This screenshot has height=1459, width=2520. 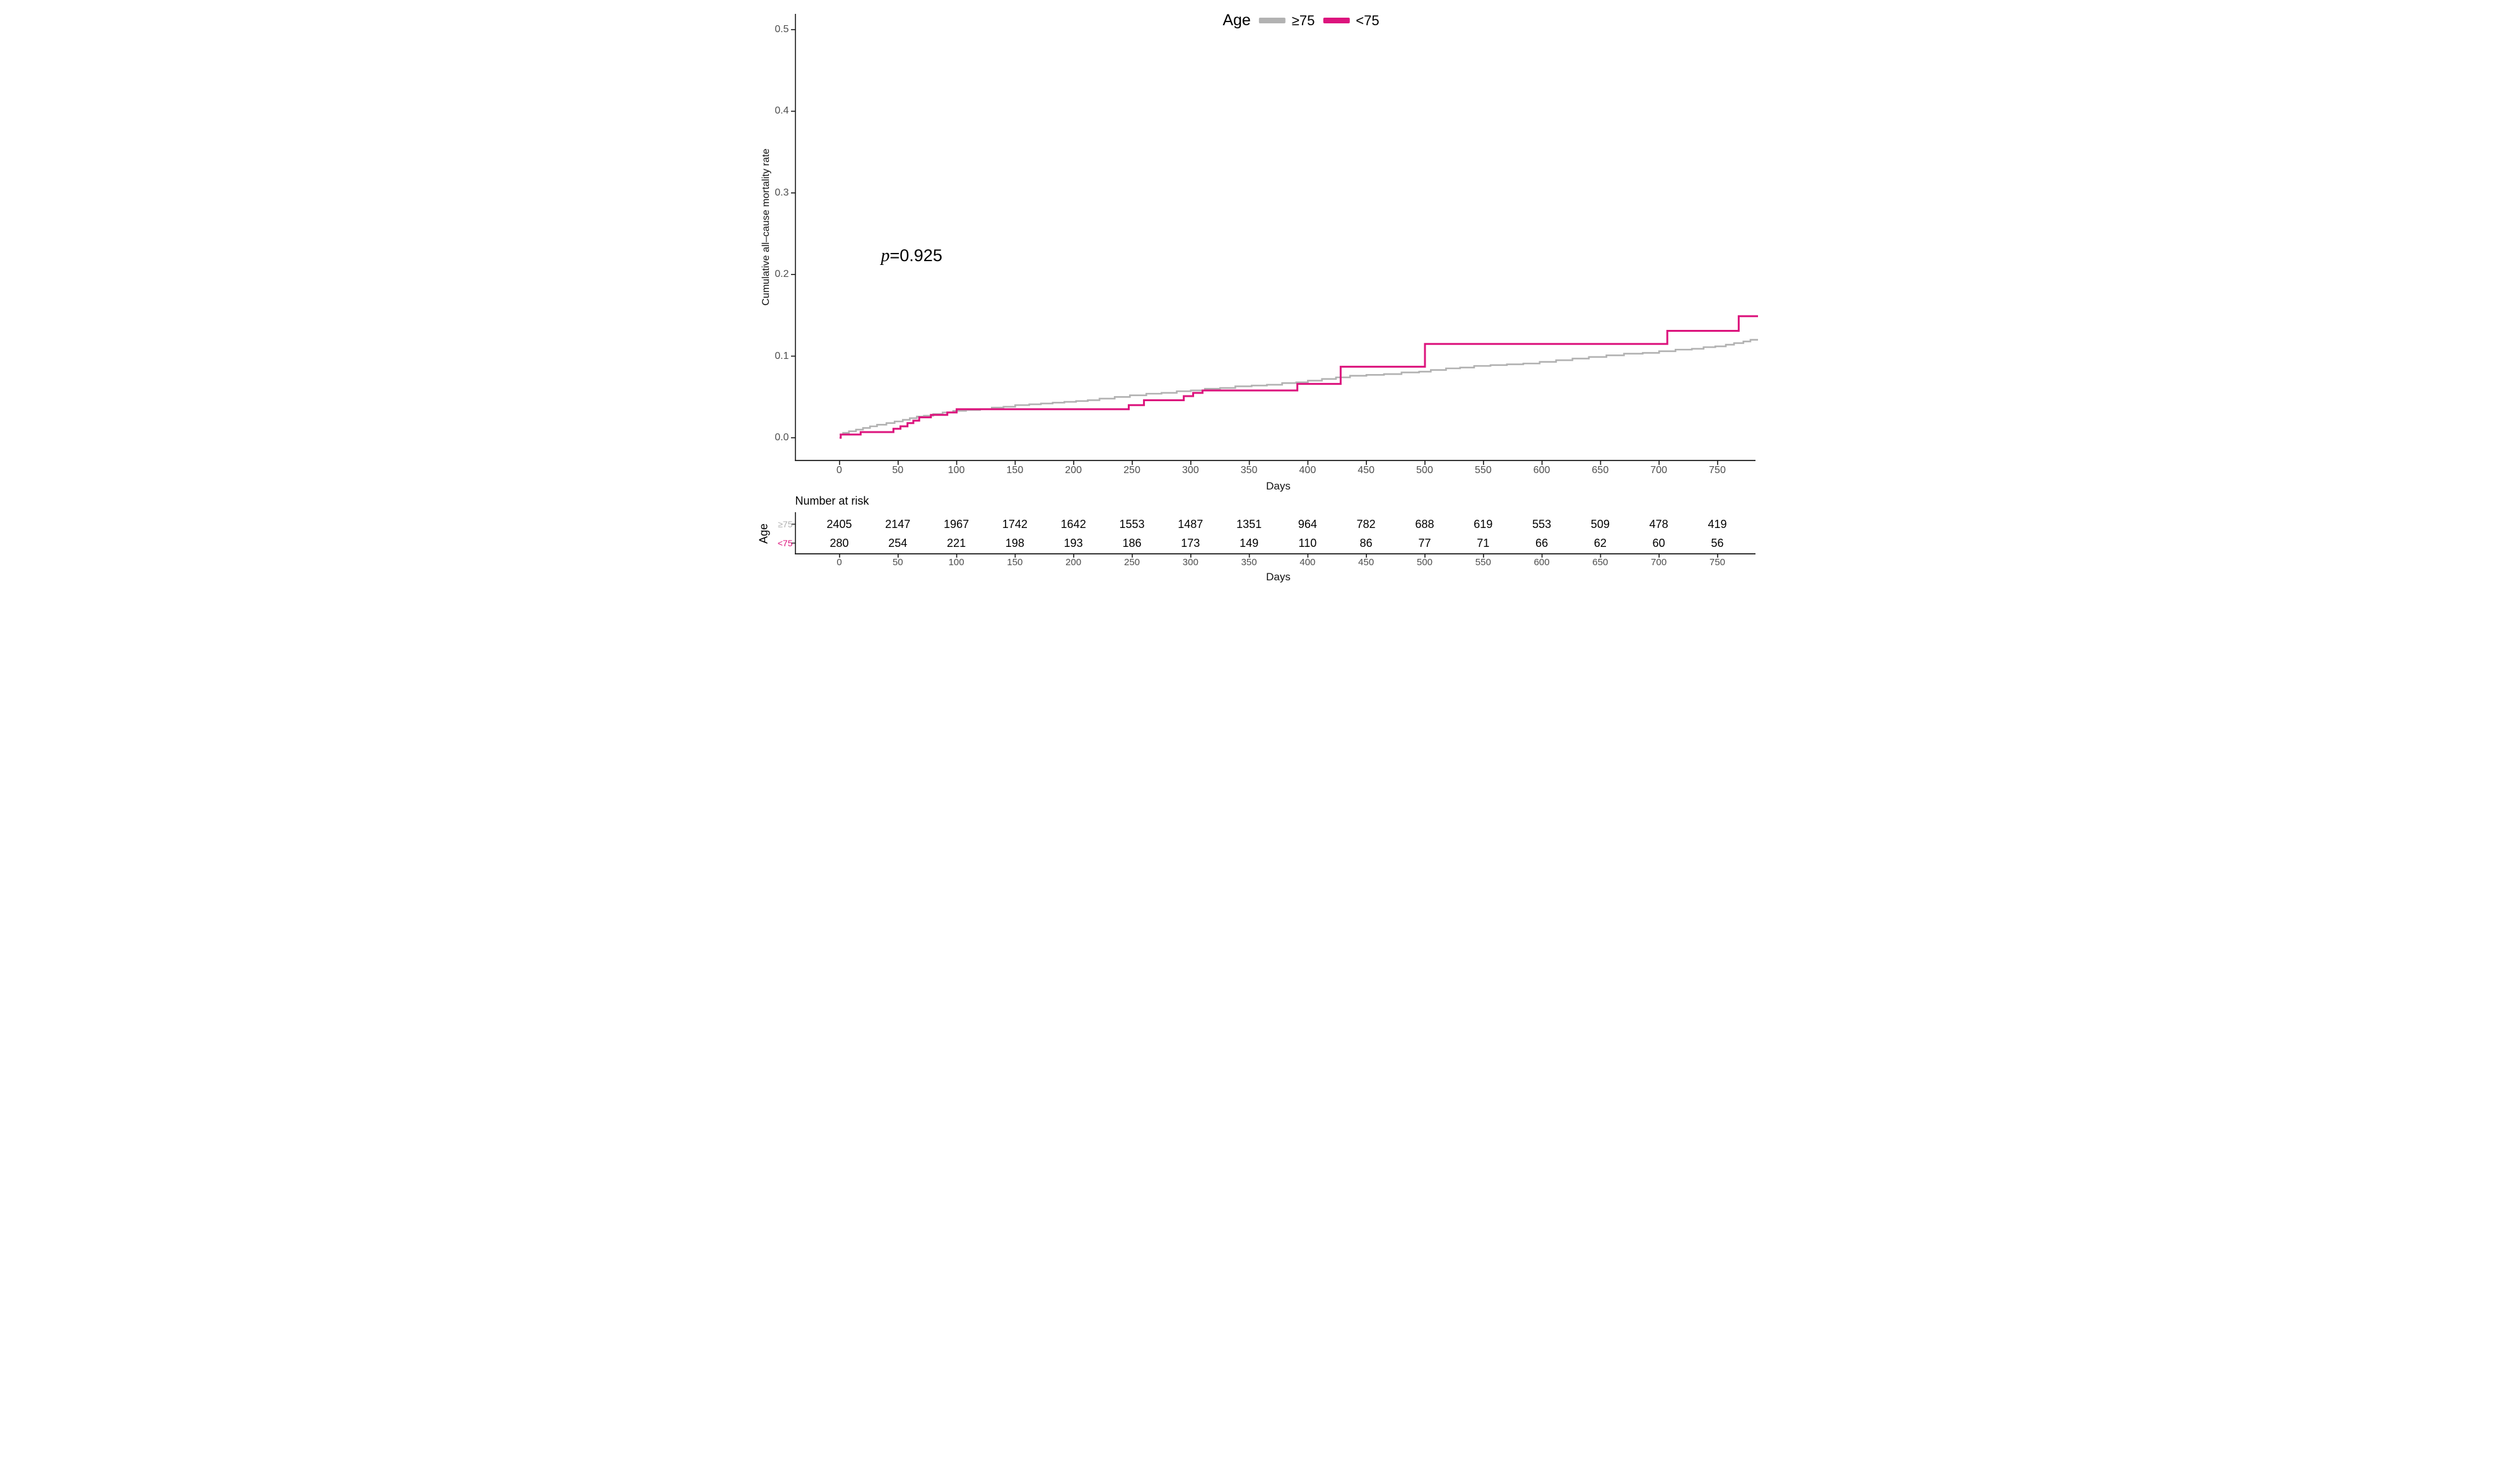 I want to click on x-tick-label: 250, so click(x=1131, y=470).